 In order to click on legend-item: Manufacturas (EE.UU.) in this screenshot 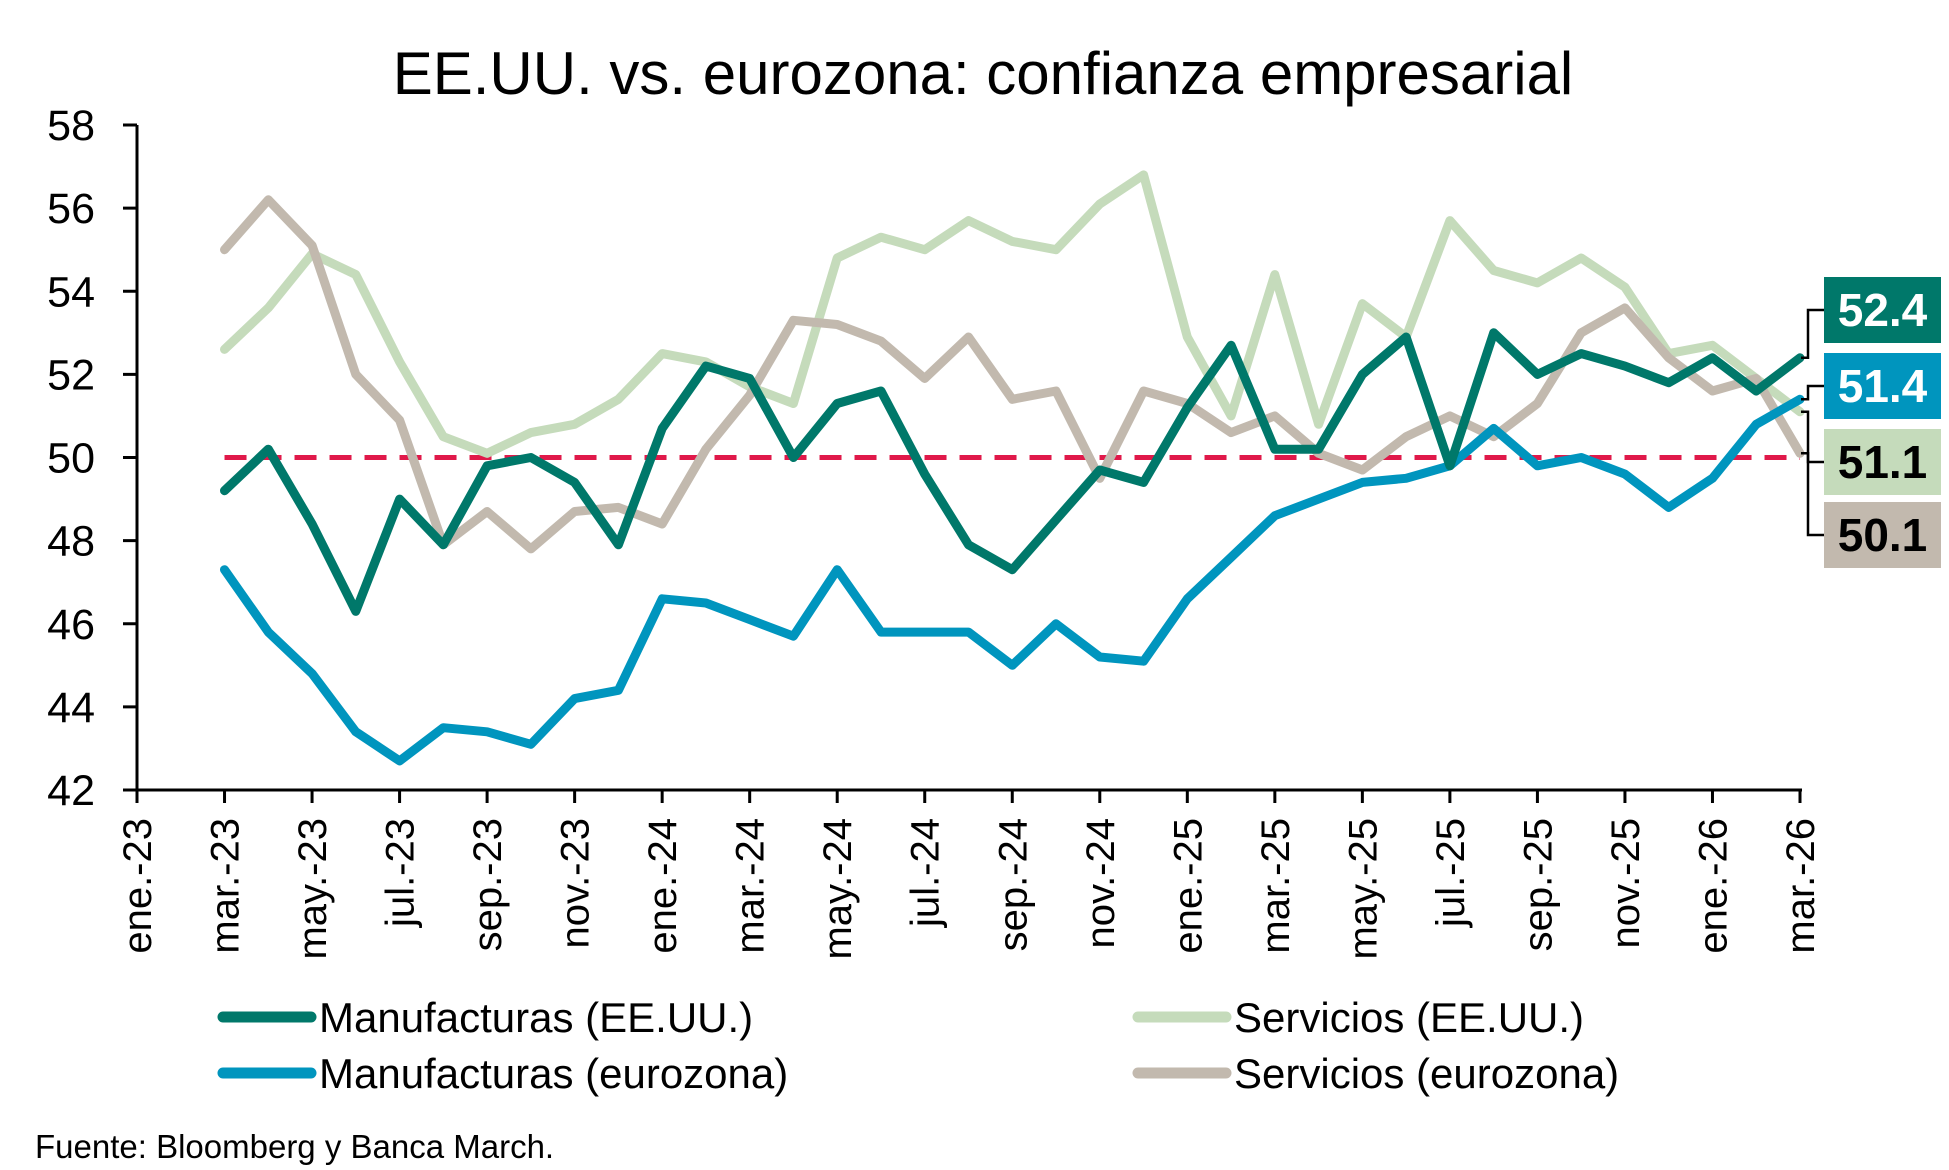, I will do `click(485, 1017)`.